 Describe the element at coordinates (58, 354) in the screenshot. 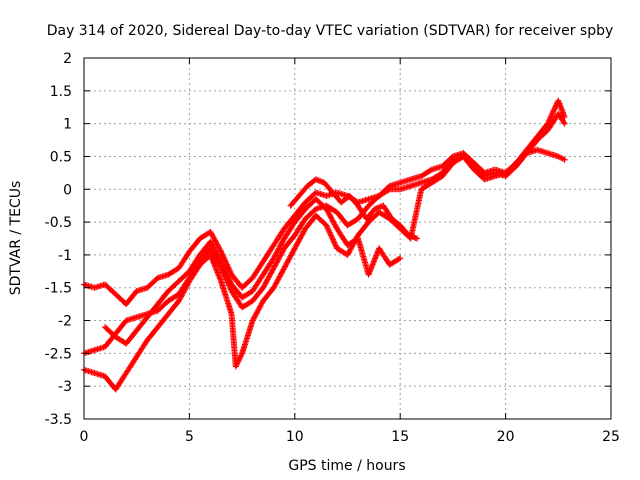

I see `y-tick-label: -2.5` at that location.